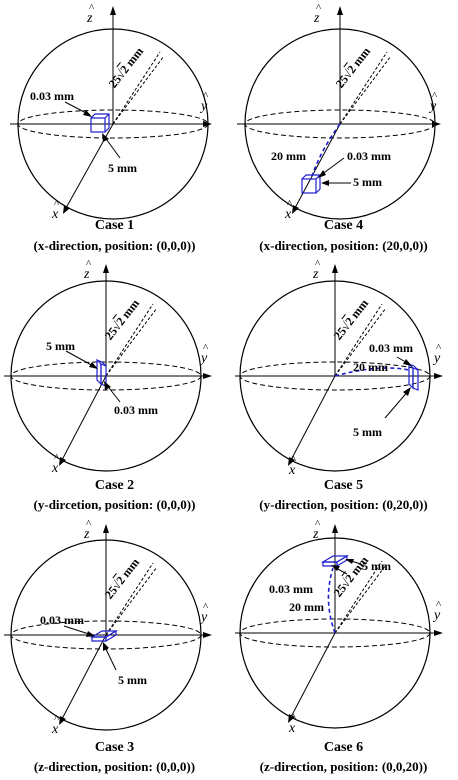 This screenshot has width=458, height=780. What do you see at coordinates (343, 485) in the screenshot?
I see `case-title: Case 5` at bounding box center [343, 485].